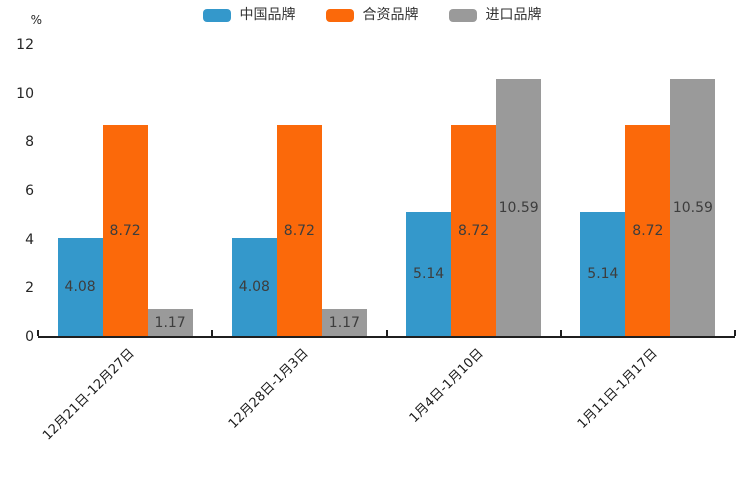 This screenshot has width=744, height=496. Describe the element at coordinates (29, 239) in the screenshot. I see `y-axis-tick-label: 4` at that location.